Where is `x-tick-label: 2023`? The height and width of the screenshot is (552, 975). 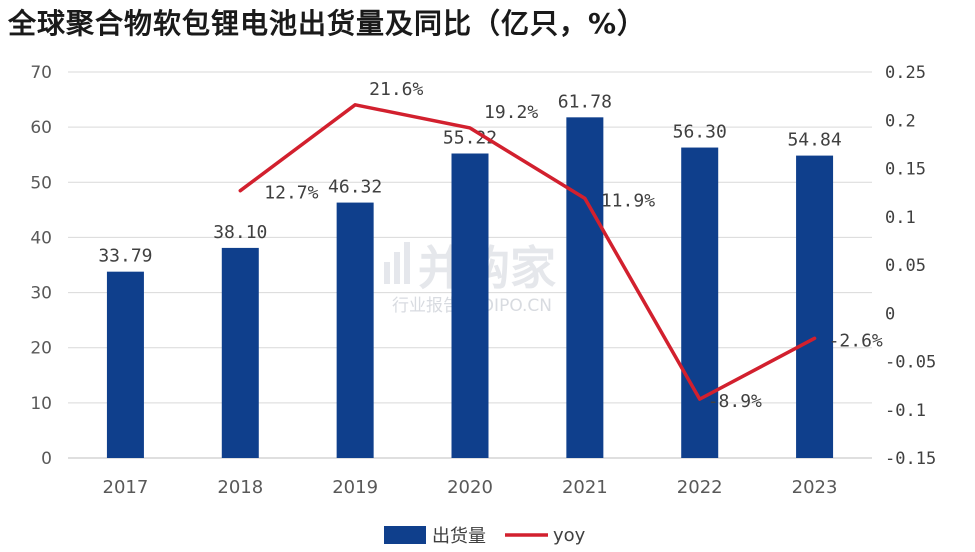 x-tick-label: 2023 is located at coordinates (815, 487).